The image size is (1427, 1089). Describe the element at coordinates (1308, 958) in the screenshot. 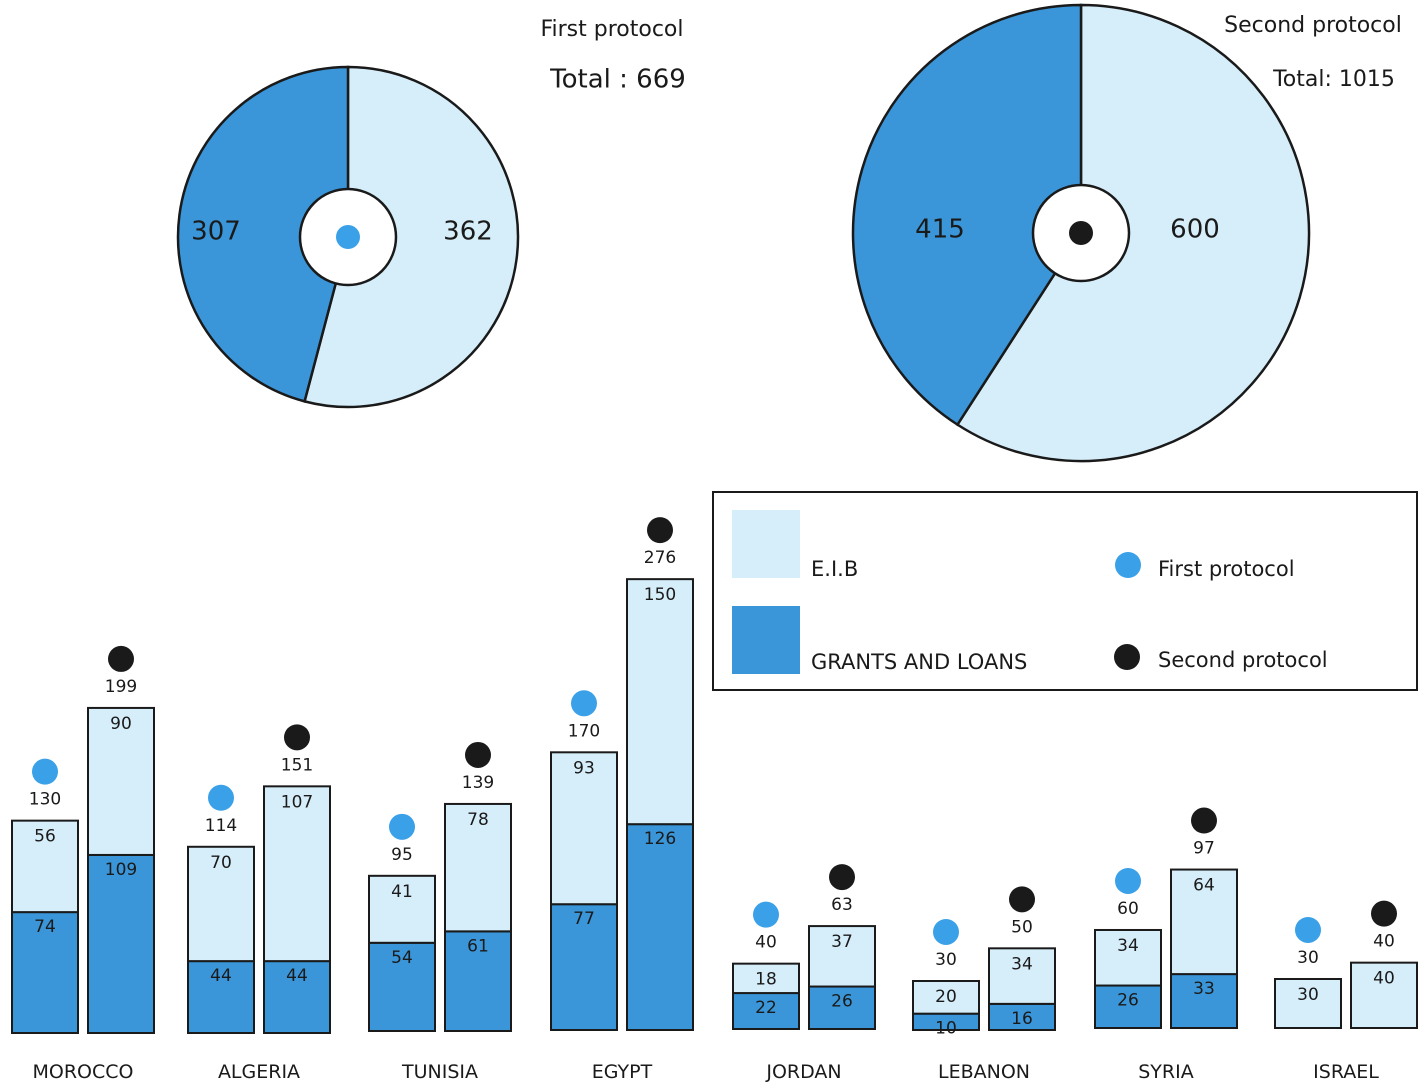

I see `israel-first-label-total: 30` at that location.